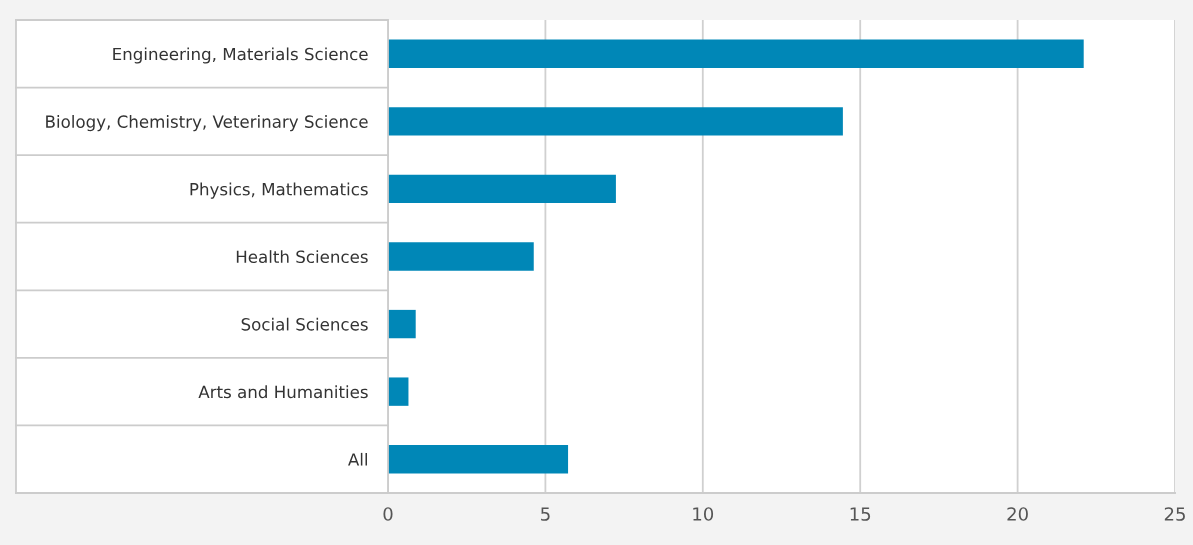 This screenshot has width=1193, height=545. I want to click on x-tick-label: 20, so click(1017, 514).